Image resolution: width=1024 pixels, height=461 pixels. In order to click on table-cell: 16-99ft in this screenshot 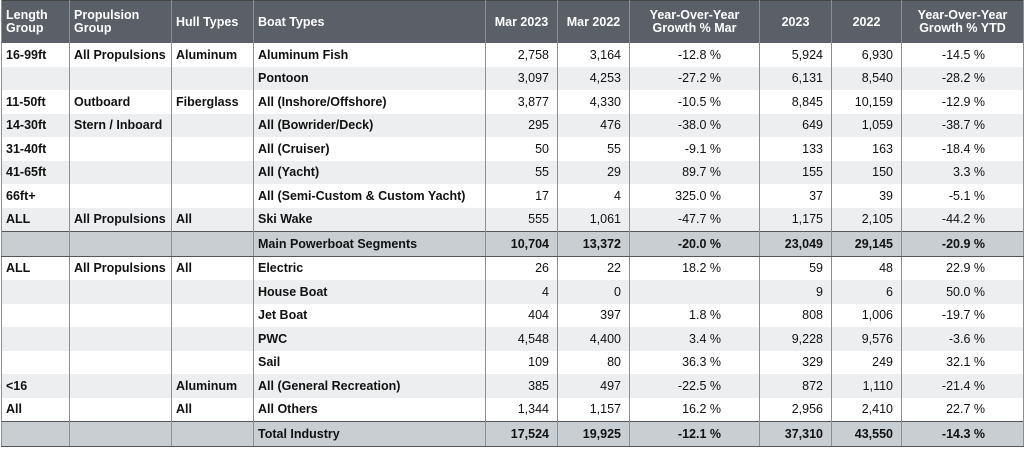, I will do `click(35, 55)`.